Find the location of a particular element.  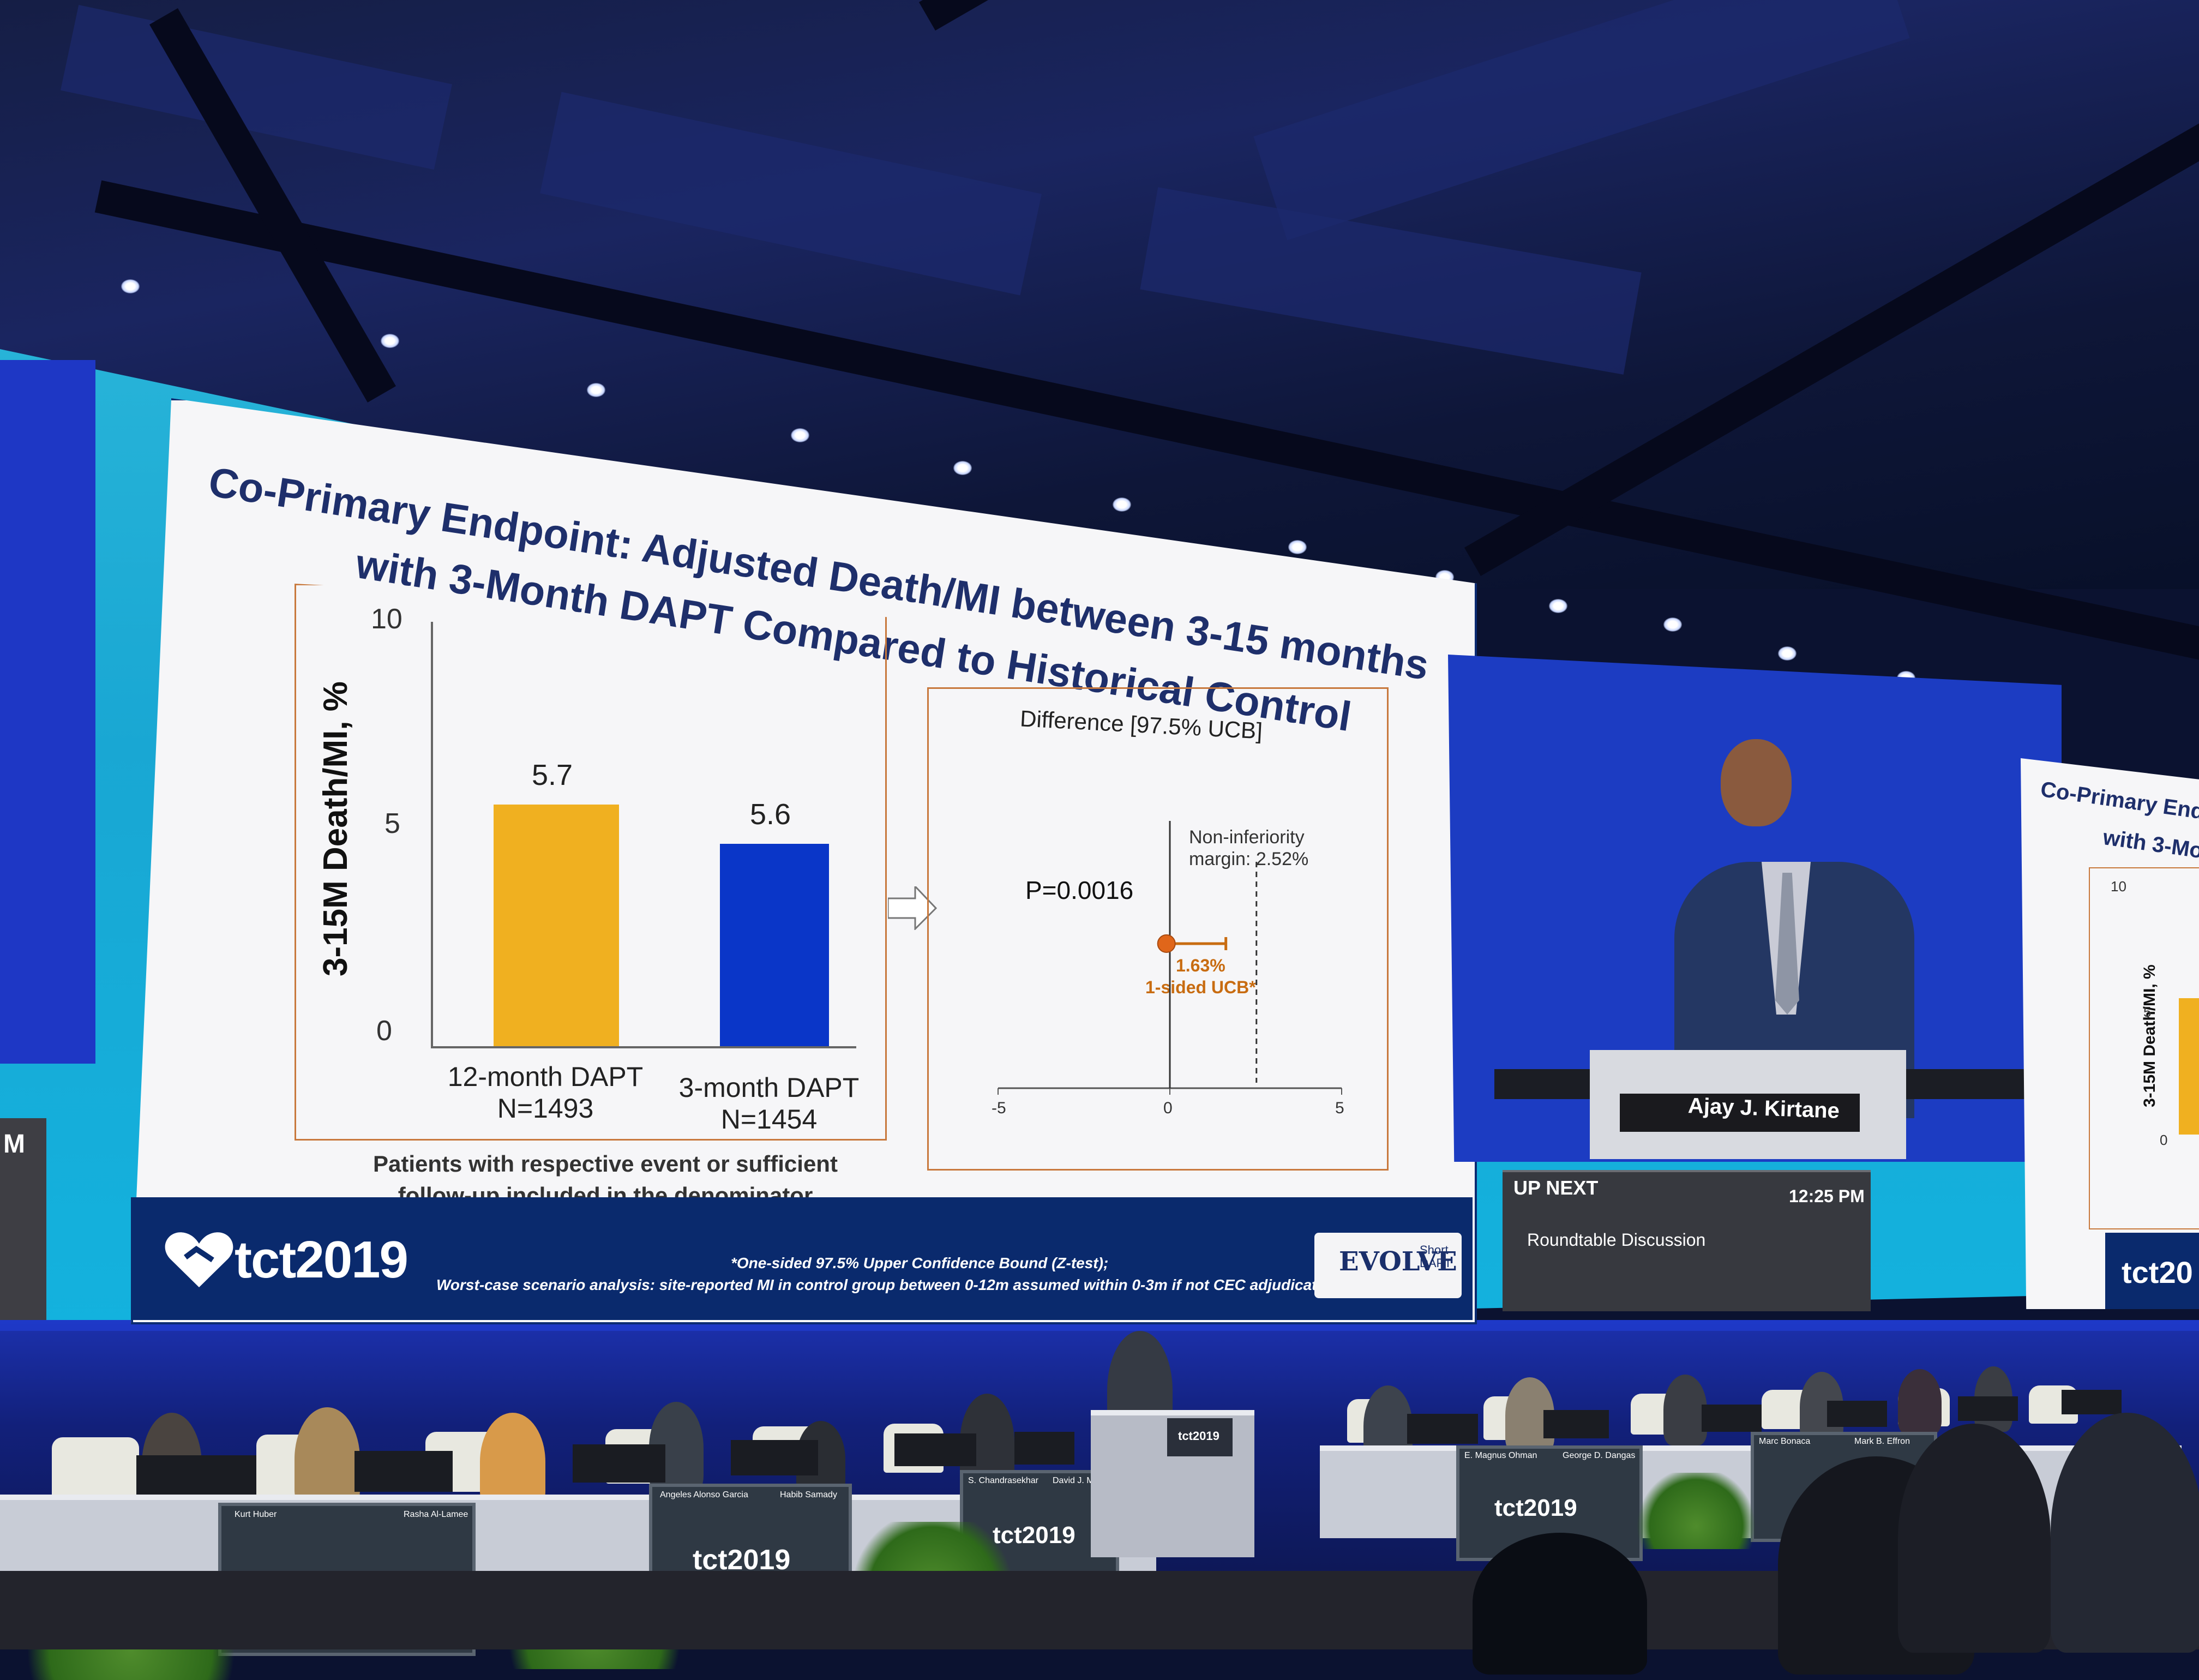

desk-name: S. Chandrasekhar is located at coordinates (1003, 1480).